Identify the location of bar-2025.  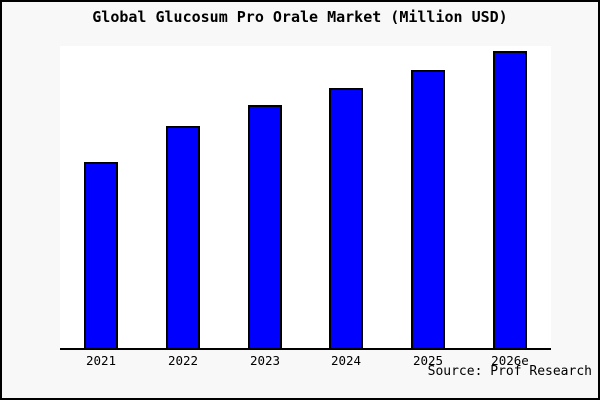
(428, 210).